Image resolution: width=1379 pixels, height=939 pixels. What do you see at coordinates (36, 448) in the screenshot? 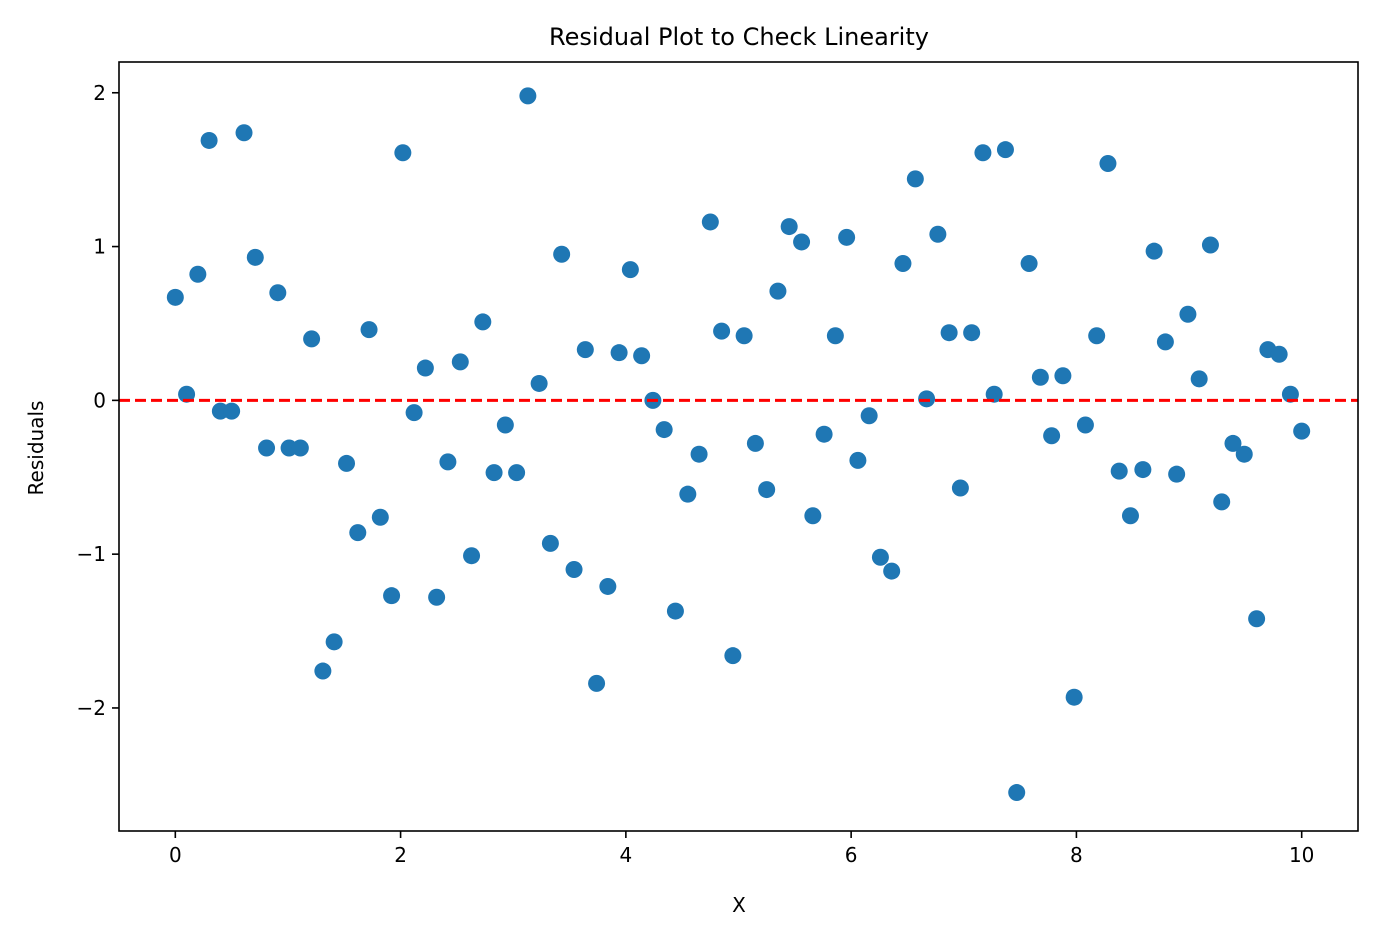
I see `y-axis-label: Residuals` at bounding box center [36, 448].